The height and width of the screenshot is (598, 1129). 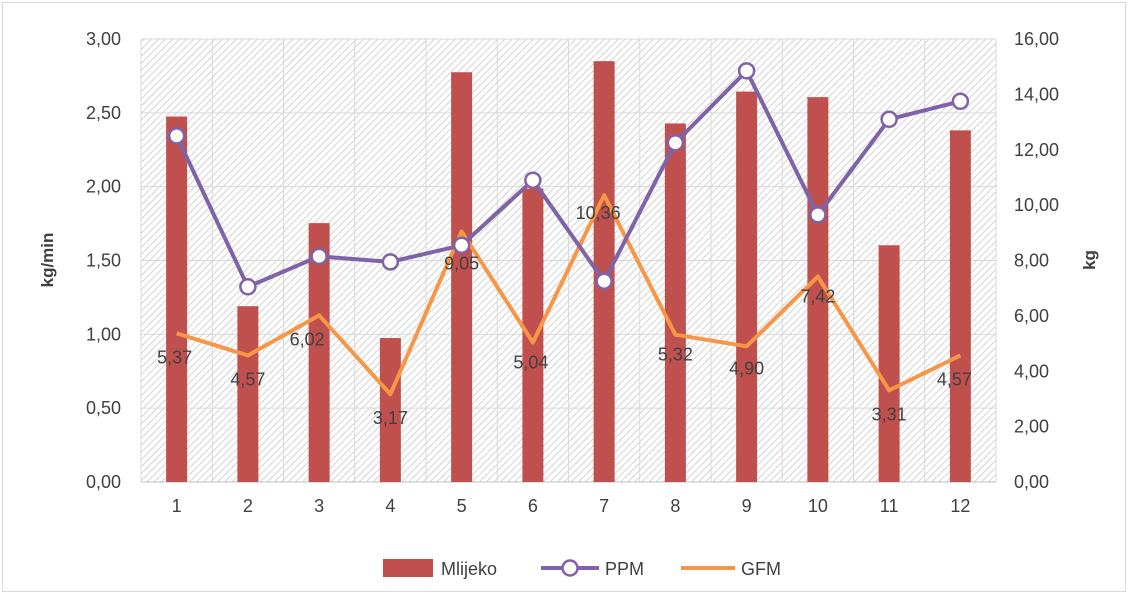 I want to click on x-tick-label: 2, so click(x=248, y=506).